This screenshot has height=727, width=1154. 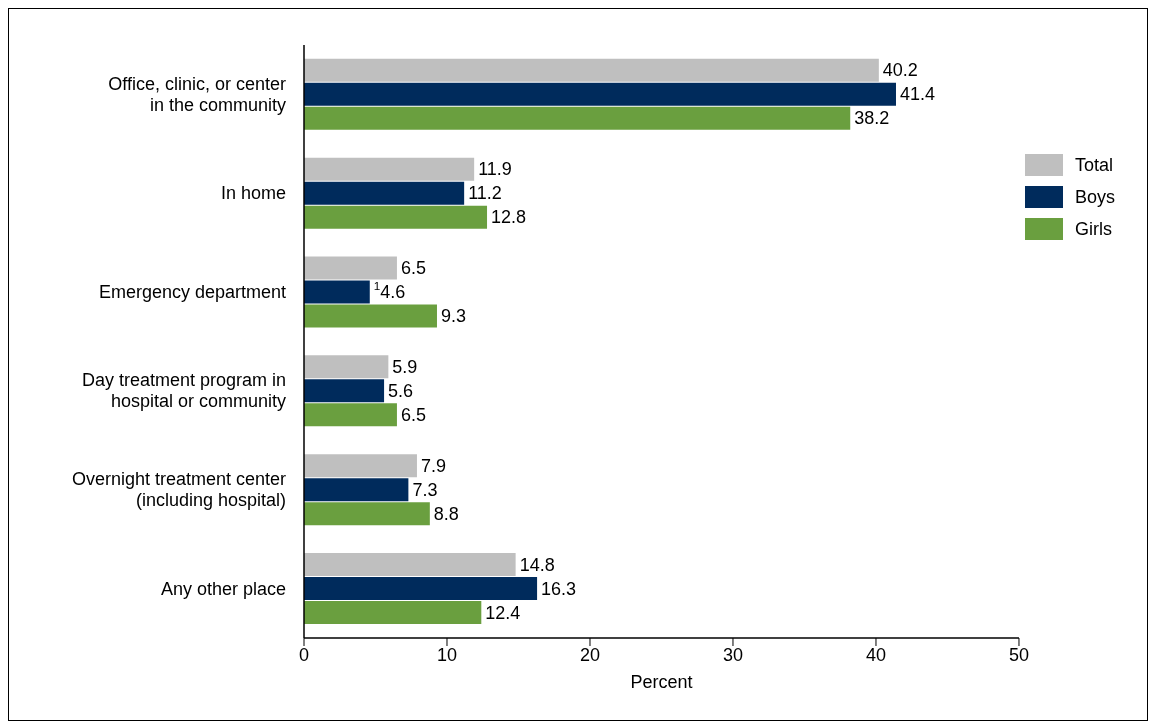 I want to click on data-label: 7.9, so click(x=433, y=465).